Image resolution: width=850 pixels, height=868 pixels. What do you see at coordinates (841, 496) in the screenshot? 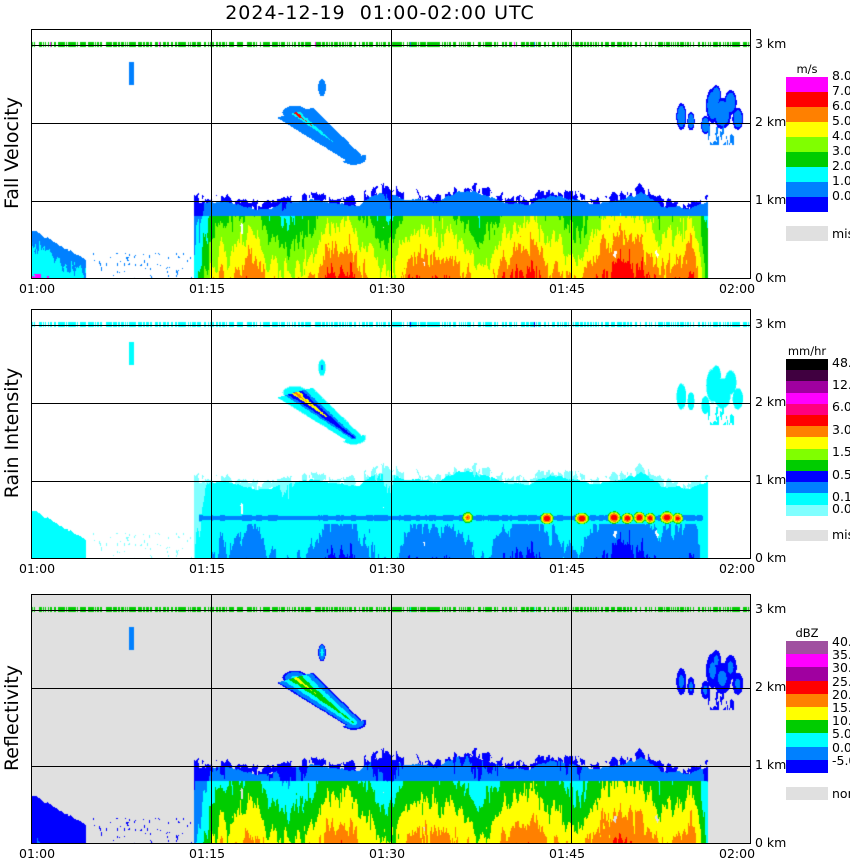
I see `colorbar-tick-label: 0.1` at bounding box center [841, 496].